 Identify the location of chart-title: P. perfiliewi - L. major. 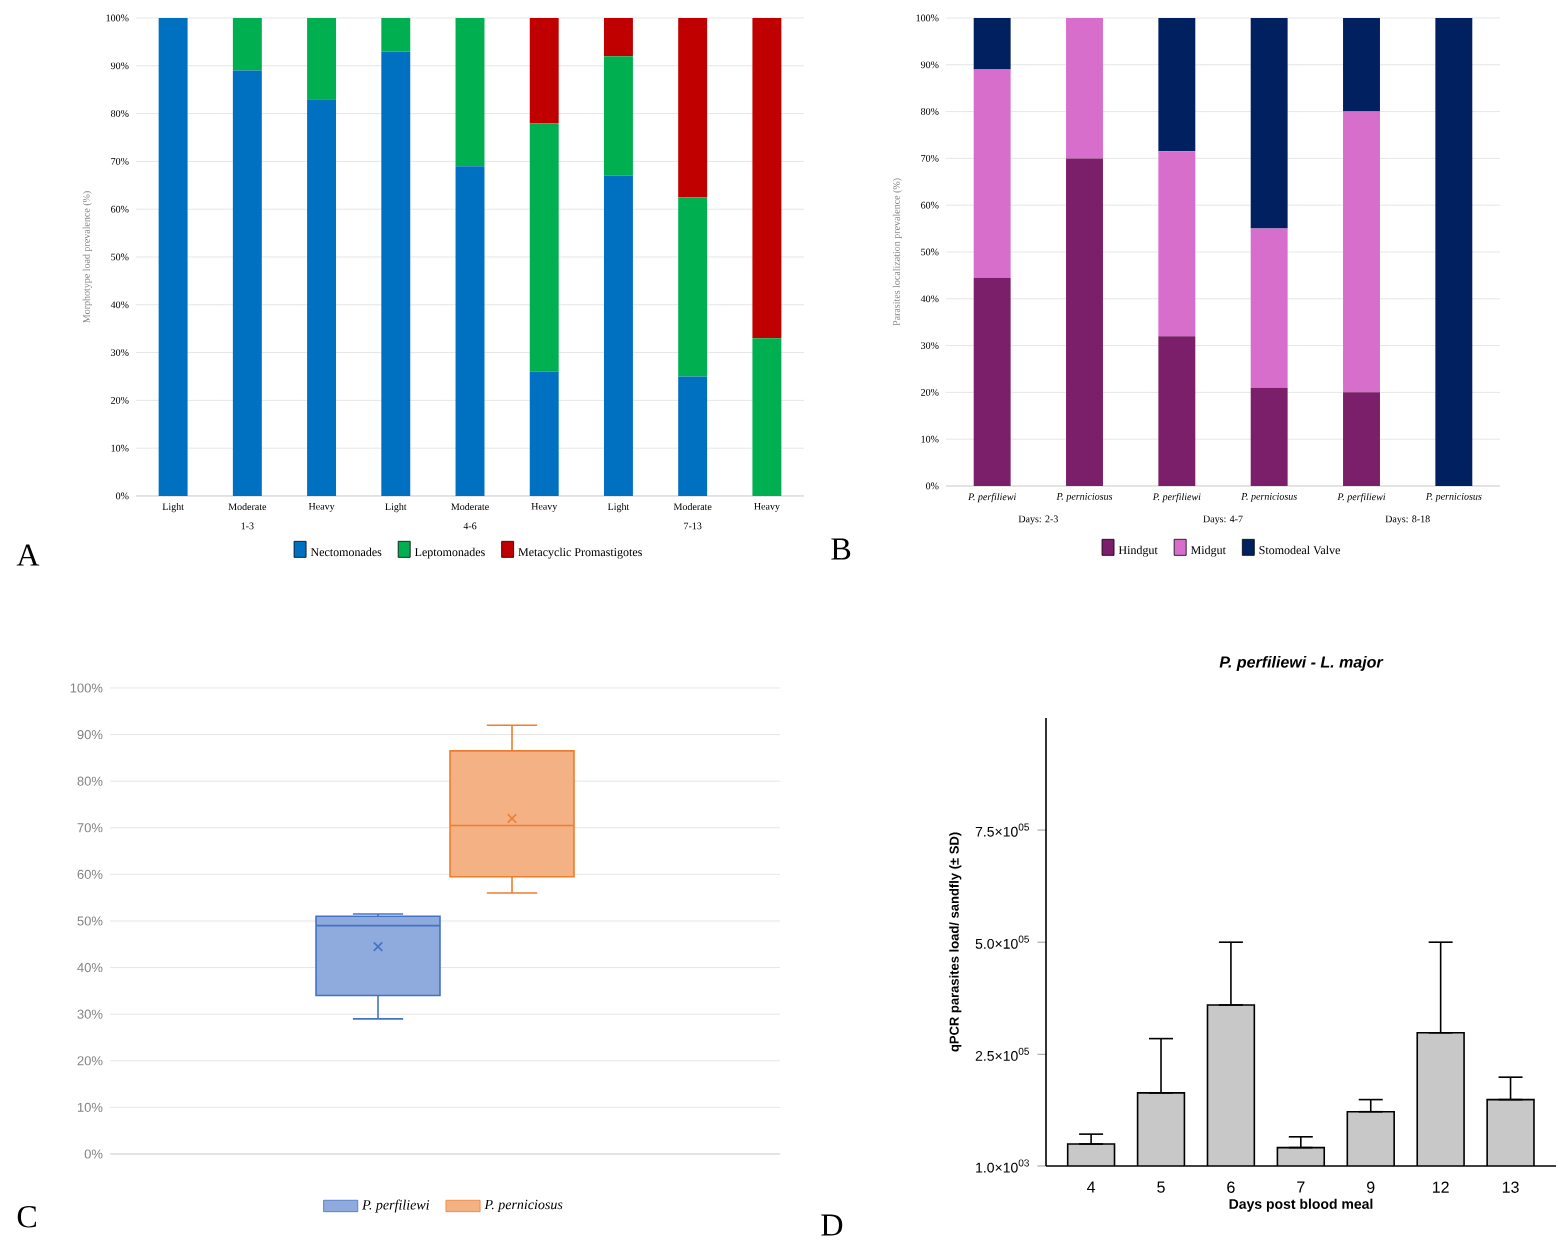
(1301, 663).